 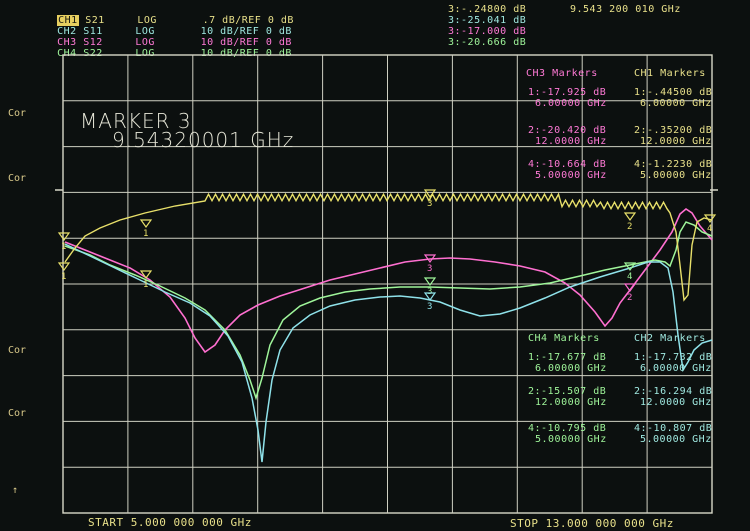 I want to click on ch1-marker-1-freq: 6.00000 GHz, so click(x=676, y=103).